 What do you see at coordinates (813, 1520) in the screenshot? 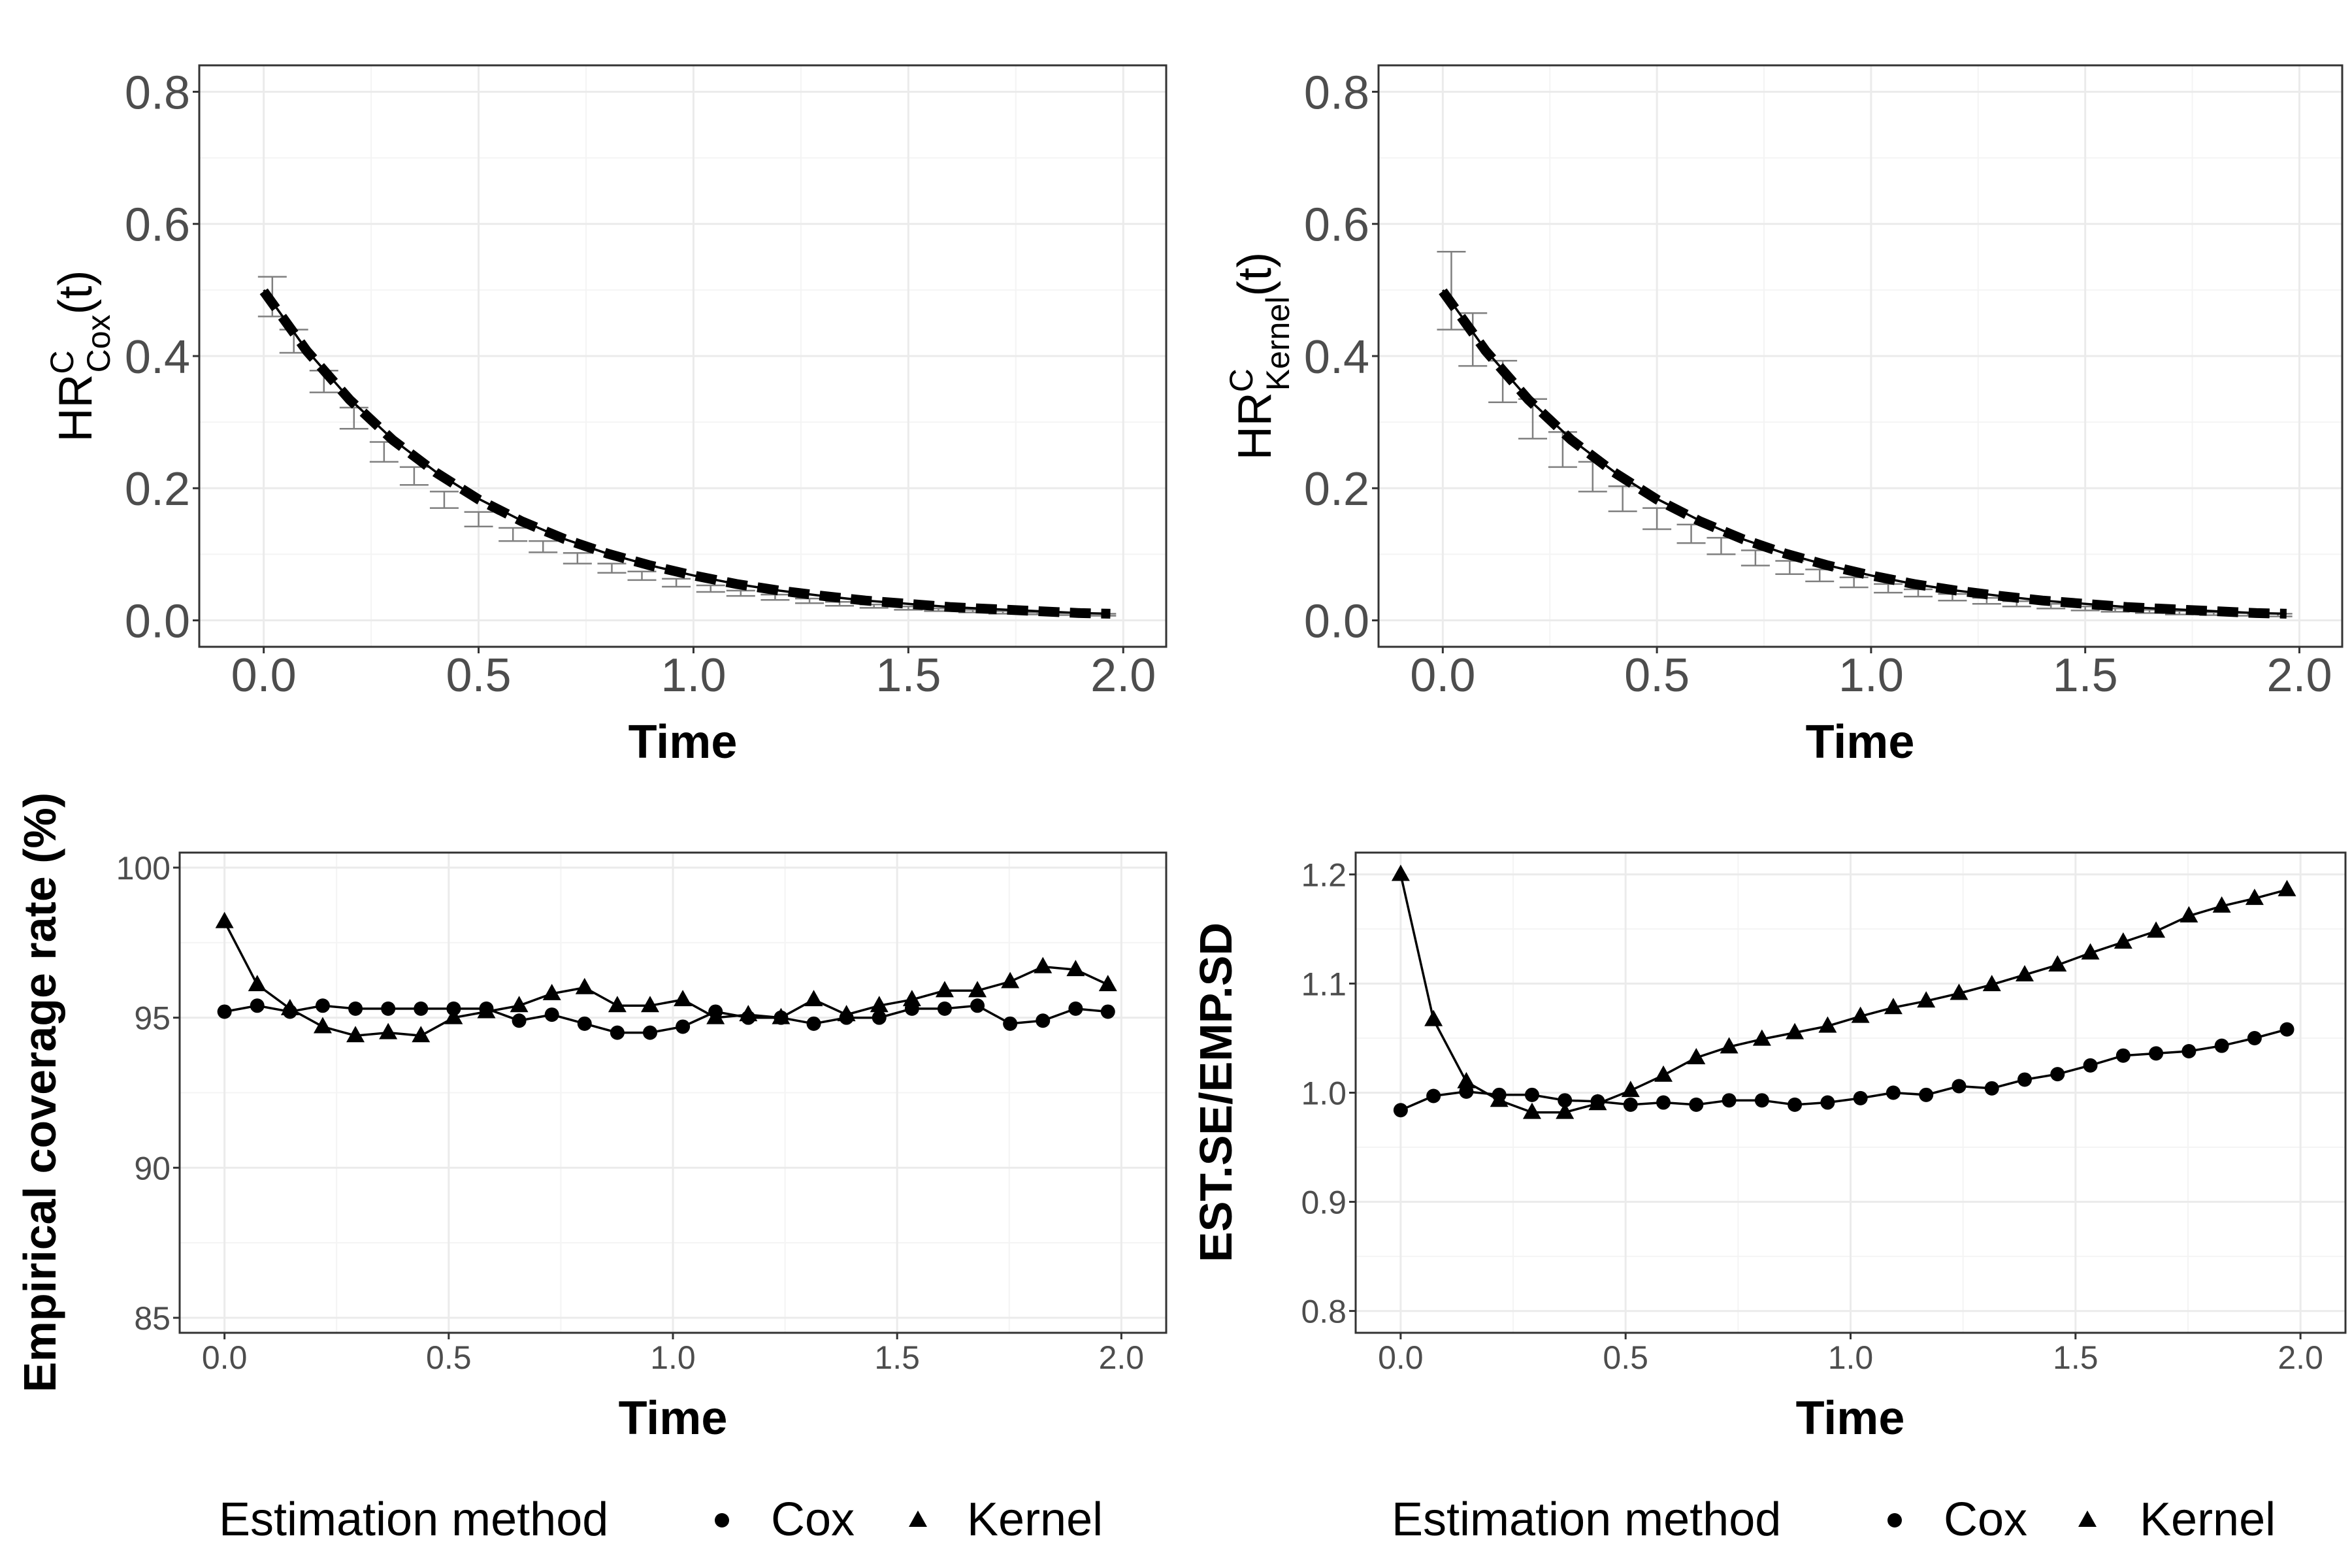
I see `legend-left-cox-label: Cox` at bounding box center [813, 1520].